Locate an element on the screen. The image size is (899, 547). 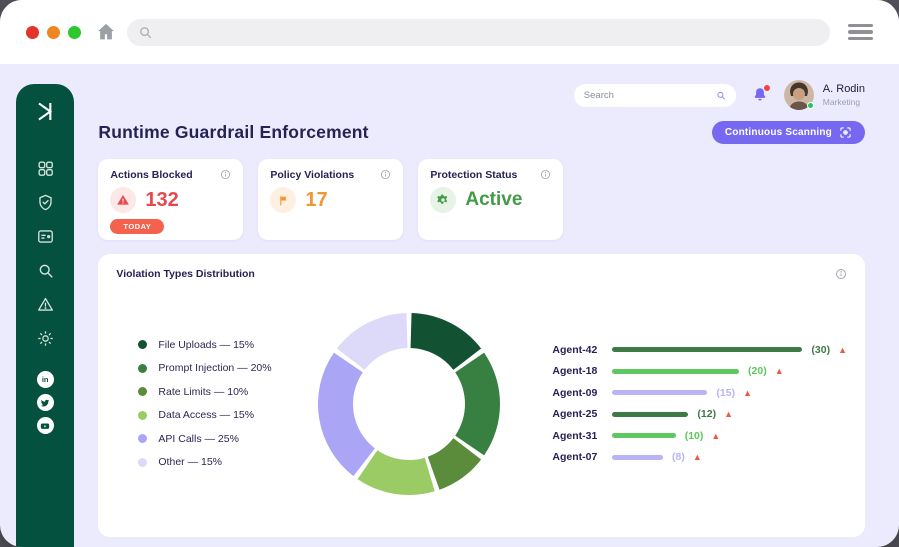
notifications-bell-icon is located at coordinates (760, 94).